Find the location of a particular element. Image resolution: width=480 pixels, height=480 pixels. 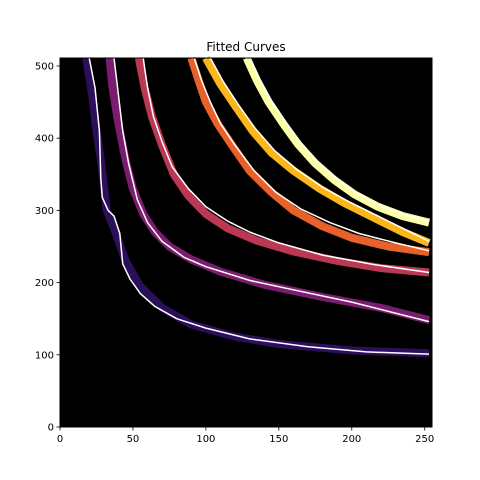

y-tick-label: 0 is located at coordinates (51, 428).